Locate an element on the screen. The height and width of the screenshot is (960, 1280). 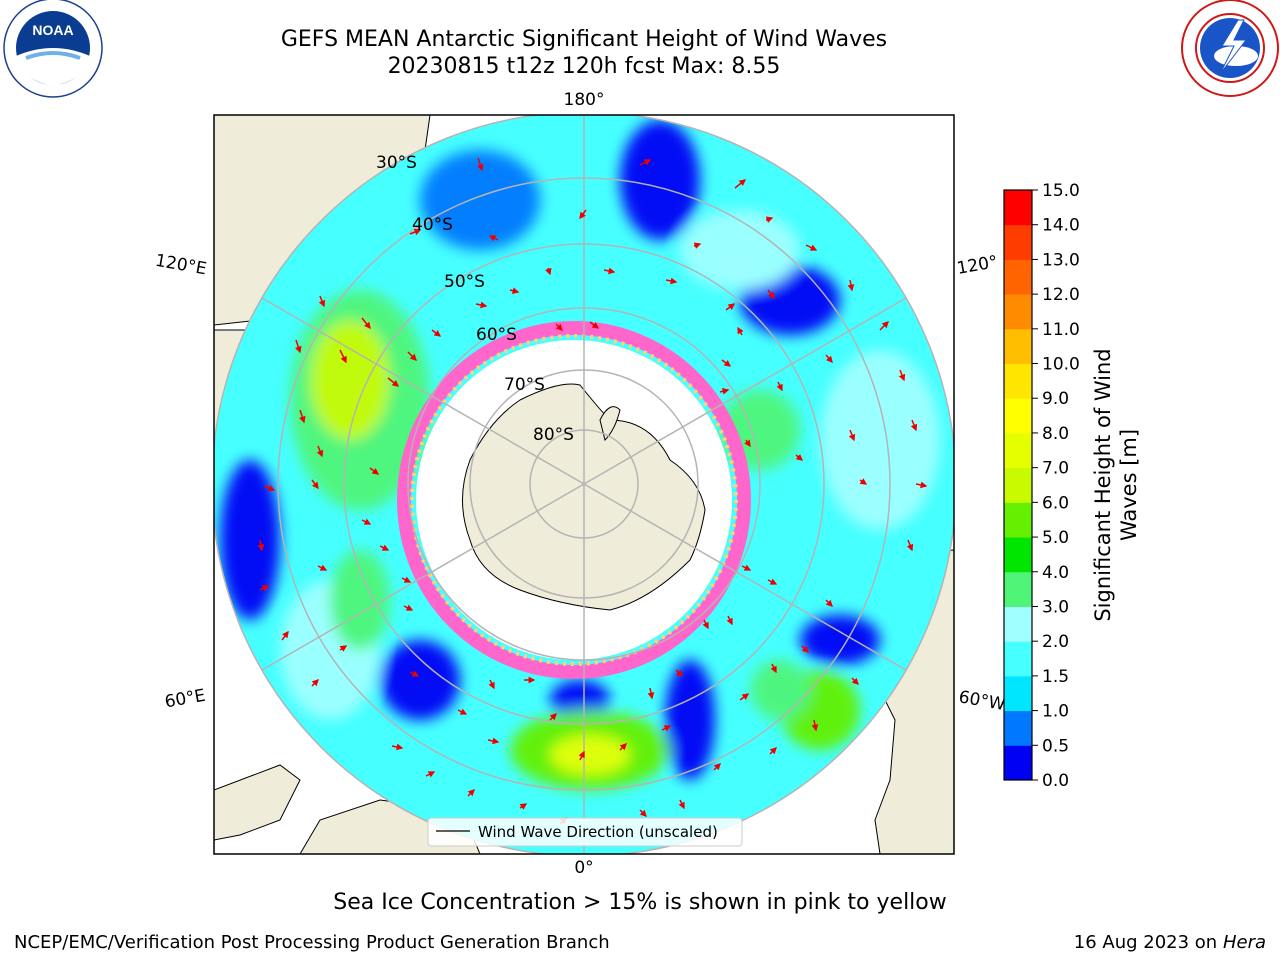
colorbar-tick-label: 13.0 is located at coordinates (1061, 260).